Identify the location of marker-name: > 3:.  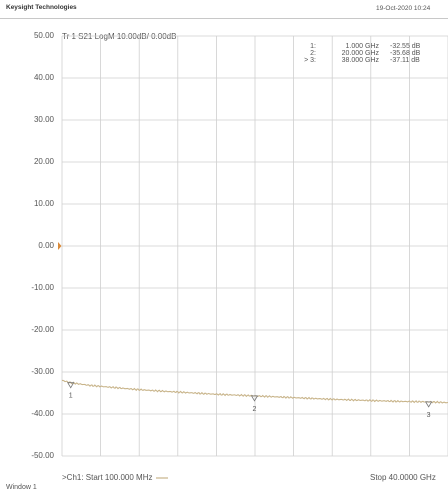
(310, 60).